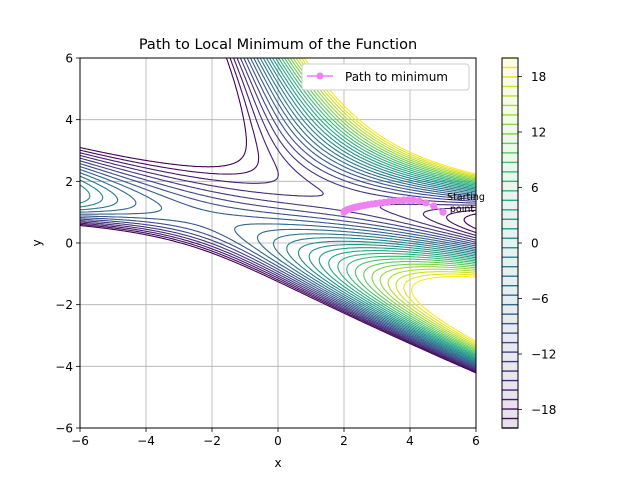 Image resolution: width=640 pixels, height=480 pixels. I want to click on colorbar-tick-label: −6, so click(540, 299).